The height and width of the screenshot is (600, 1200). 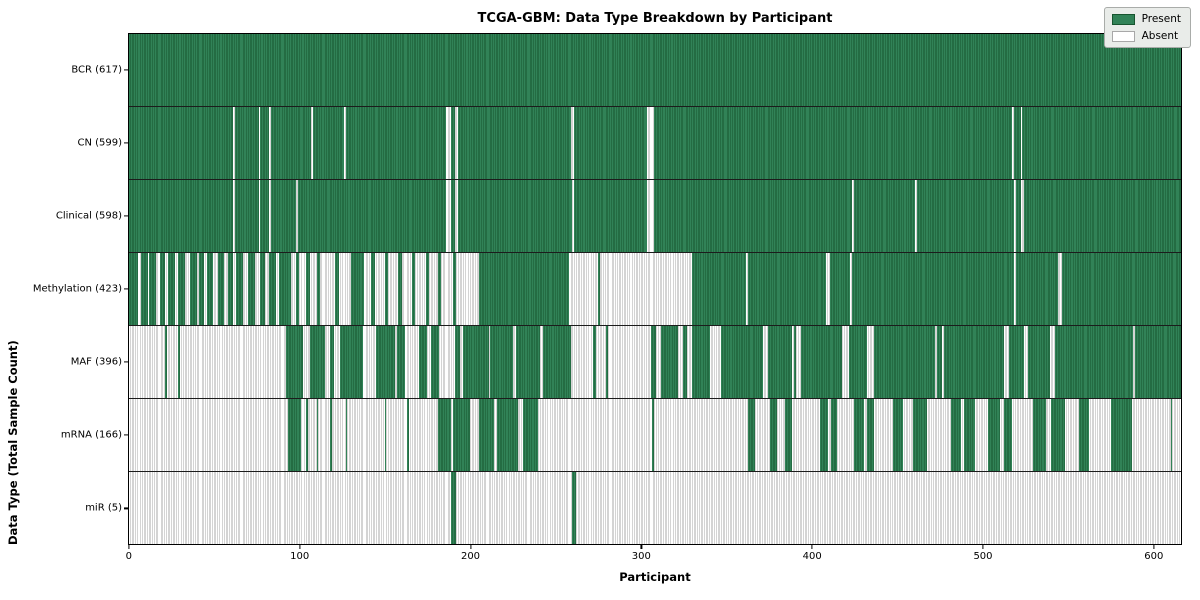 I want to click on x-tick-marks, so click(x=655, y=548).